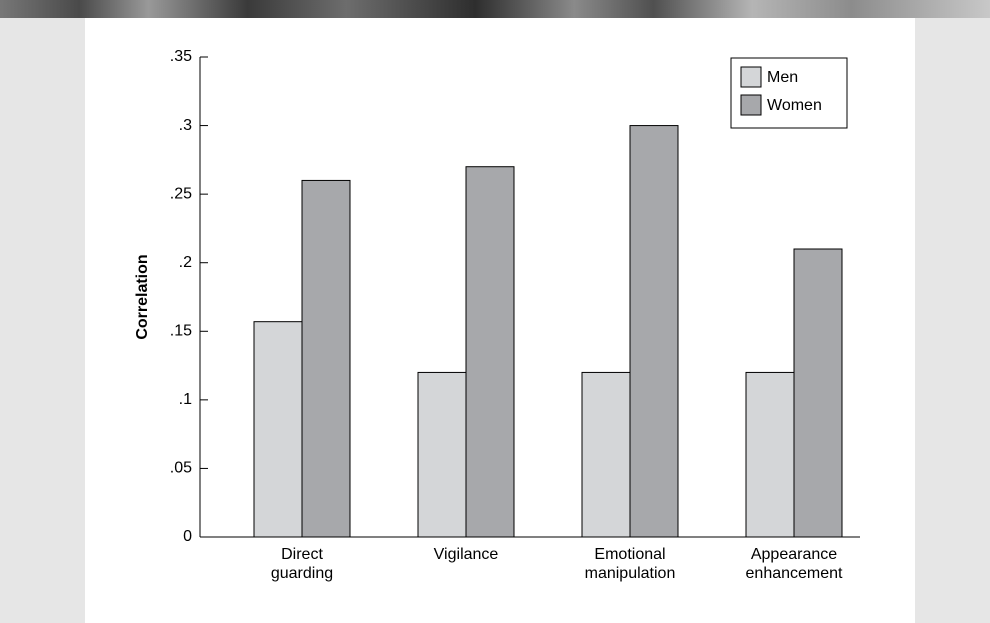  Describe the element at coordinates (187, 536) in the screenshot. I see `y-tick-label: 0` at that location.